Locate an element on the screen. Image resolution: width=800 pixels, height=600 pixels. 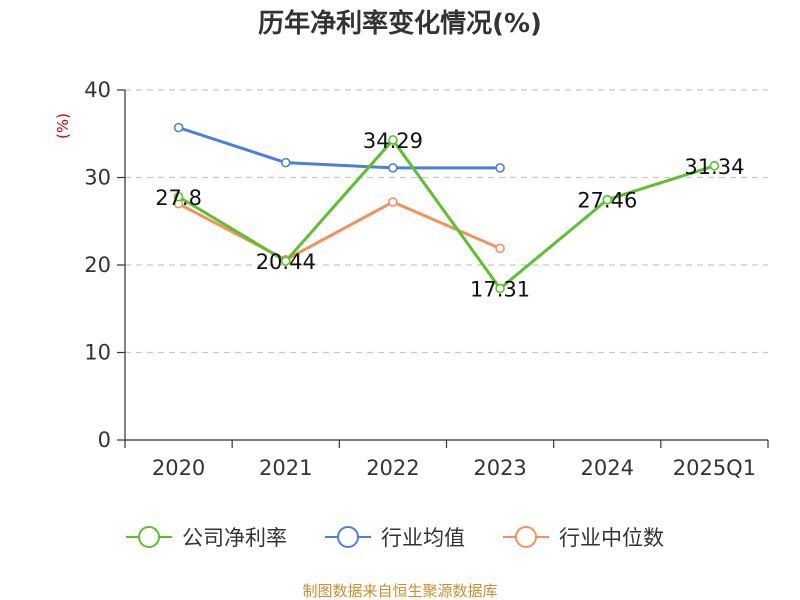
data-label: 17.31 is located at coordinates (500, 290).